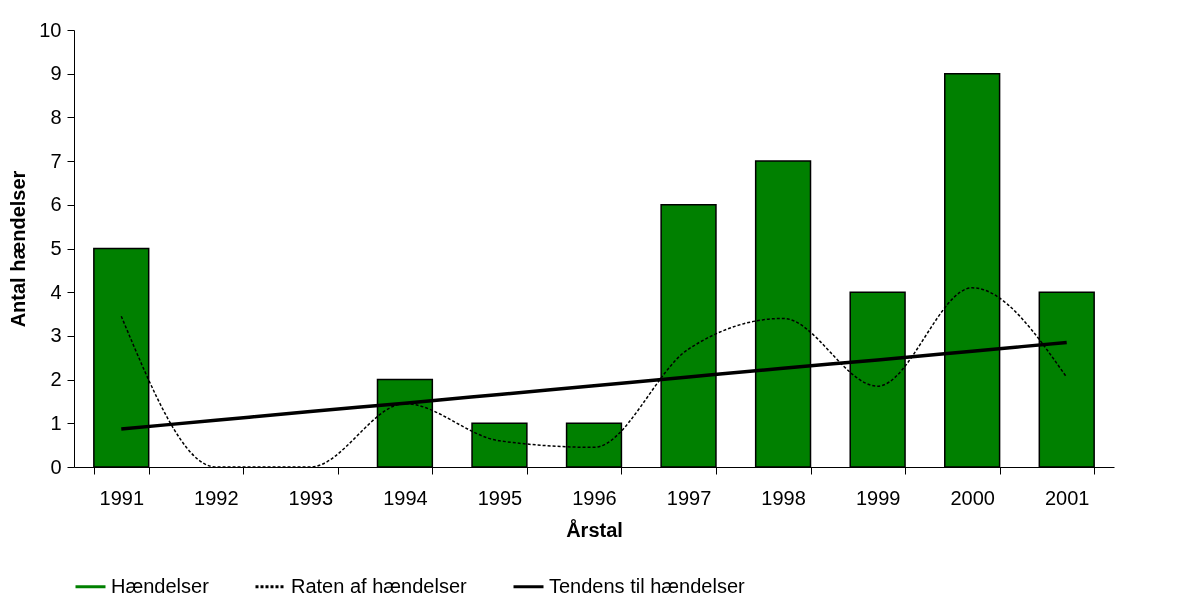 The width and height of the screenshot is (1184, 604). Describe the element at coordinates (56, 160) in the screenshot. I see `y-tick-label: 7` at that location.